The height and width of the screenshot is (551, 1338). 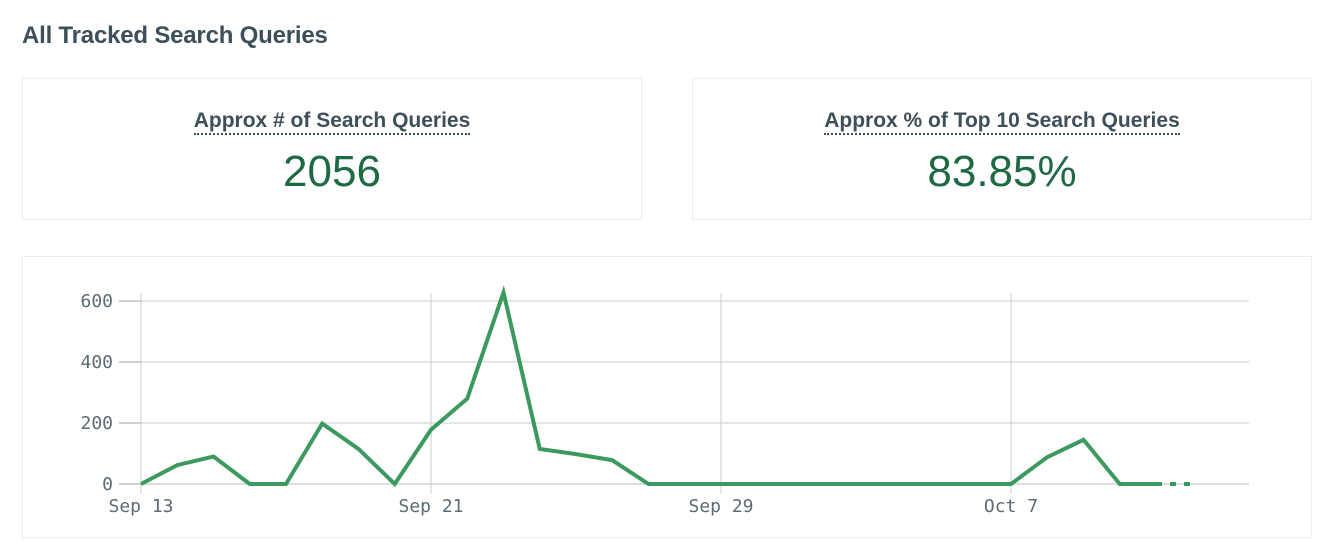 I want to click on y-tick-label: 0, so click(x=107, y=484).